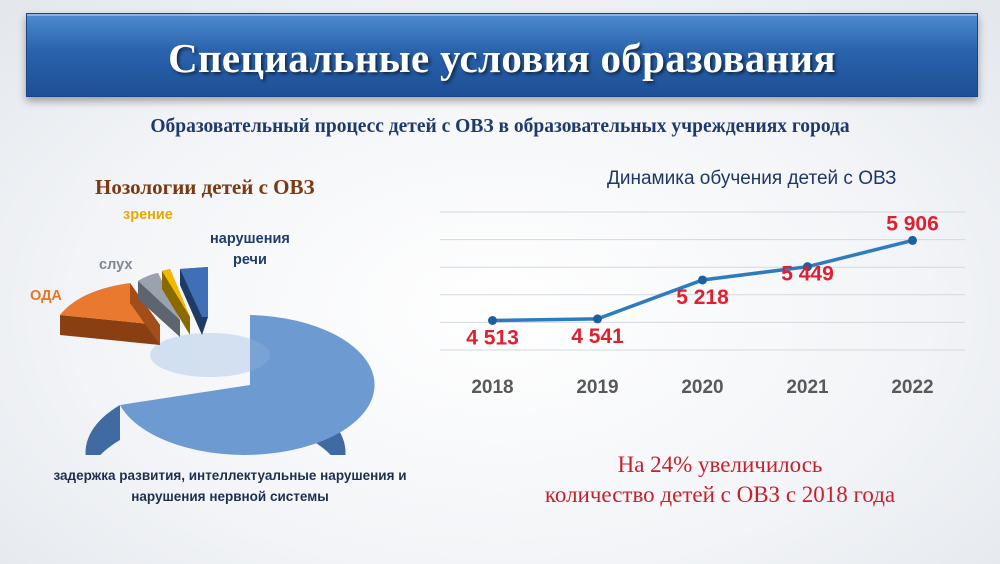 This screenshot has height=564, width=1000. What do you see at coordinates (492, 387) in the screenshot?
I see `x-tick-2018: 2018` at bounding box center [492, 387].